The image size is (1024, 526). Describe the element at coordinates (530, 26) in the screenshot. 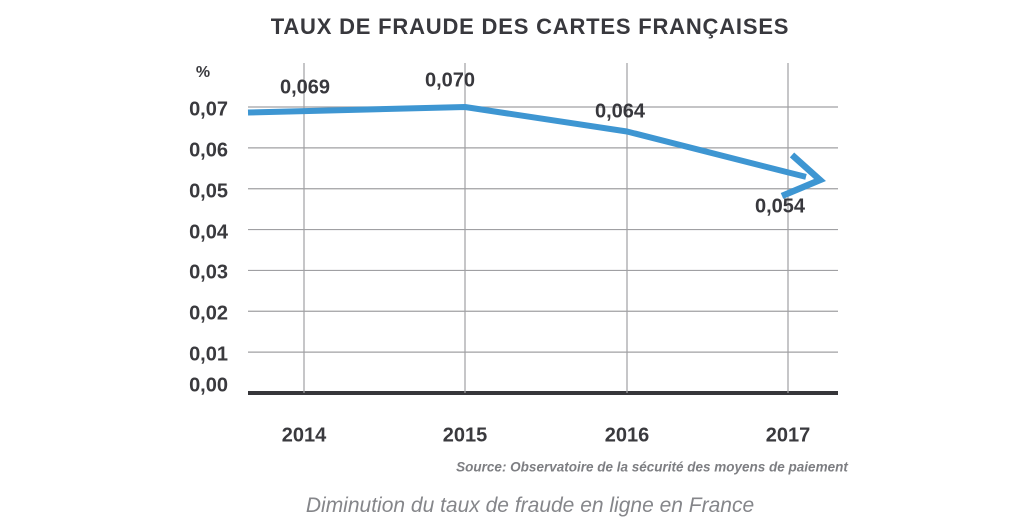

I see `chart-title: TAUX DE FRAUDE DES CARTES FRANÇAISES` at that location.